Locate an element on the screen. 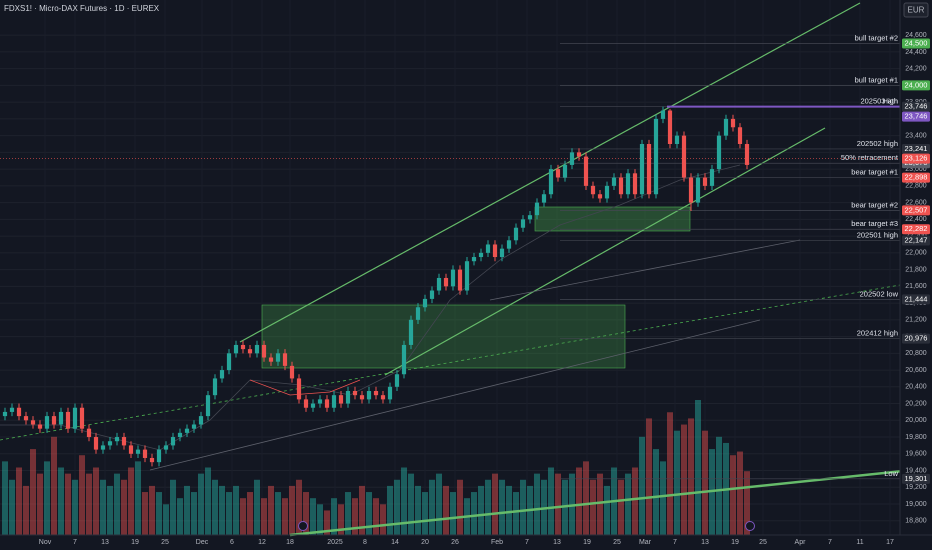 This screenshot has height=550, width=932. price-tag-label: 22,282 is located at coordinates (916, 228).